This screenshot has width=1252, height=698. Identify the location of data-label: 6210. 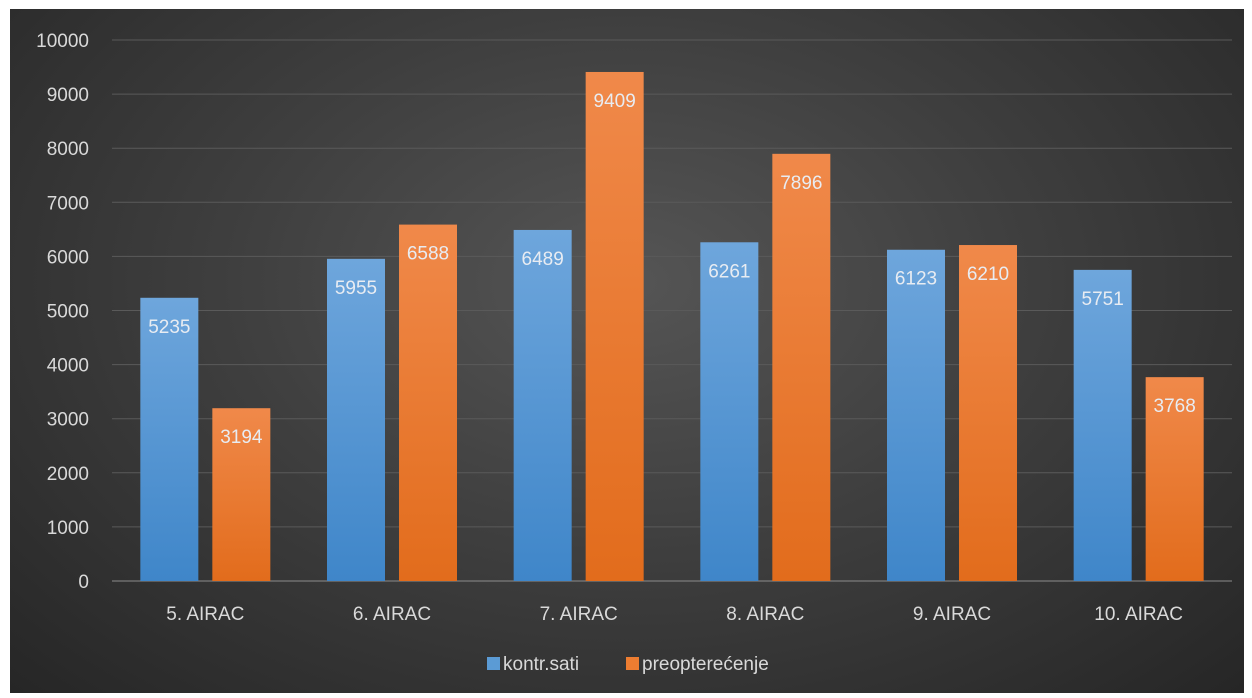
(988, 274).